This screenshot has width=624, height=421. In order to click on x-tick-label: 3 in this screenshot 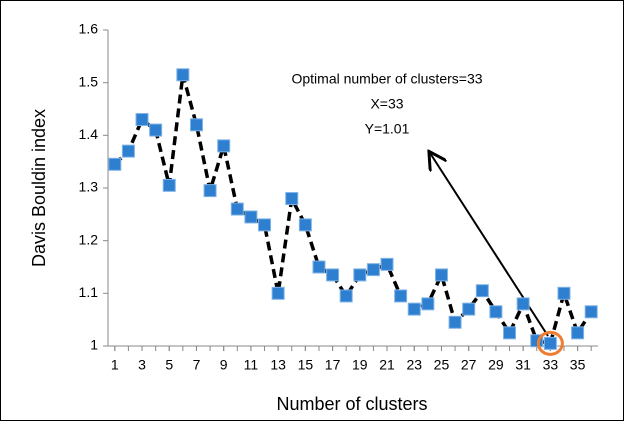, I will do `click(142, 365)`.